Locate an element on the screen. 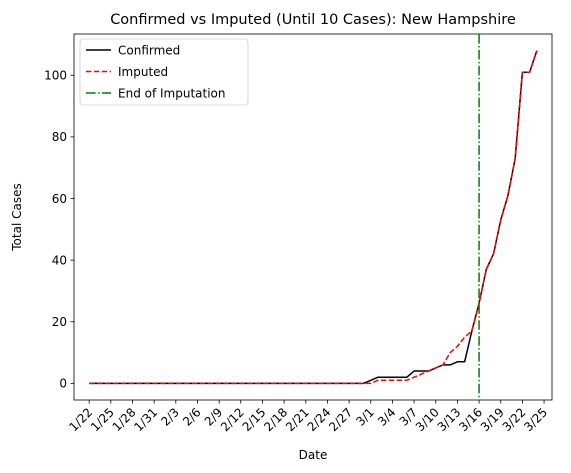  y-tick-label: 80 is located at coordinates (59, 137).